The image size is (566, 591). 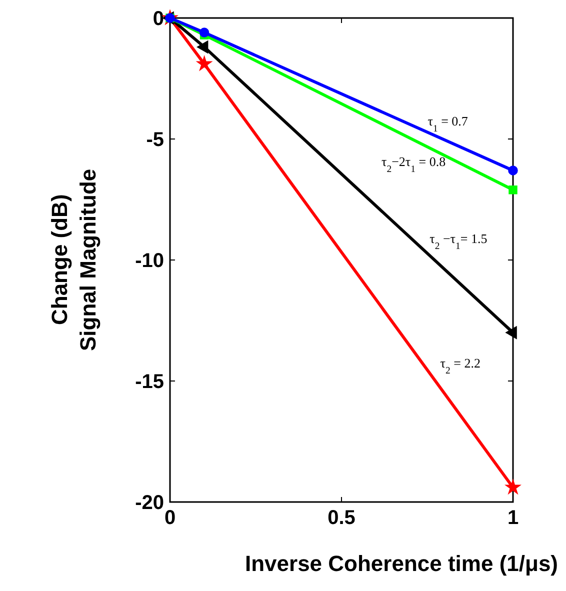 I want to click on y-tick-label: -15, so click(x=149, y=382).